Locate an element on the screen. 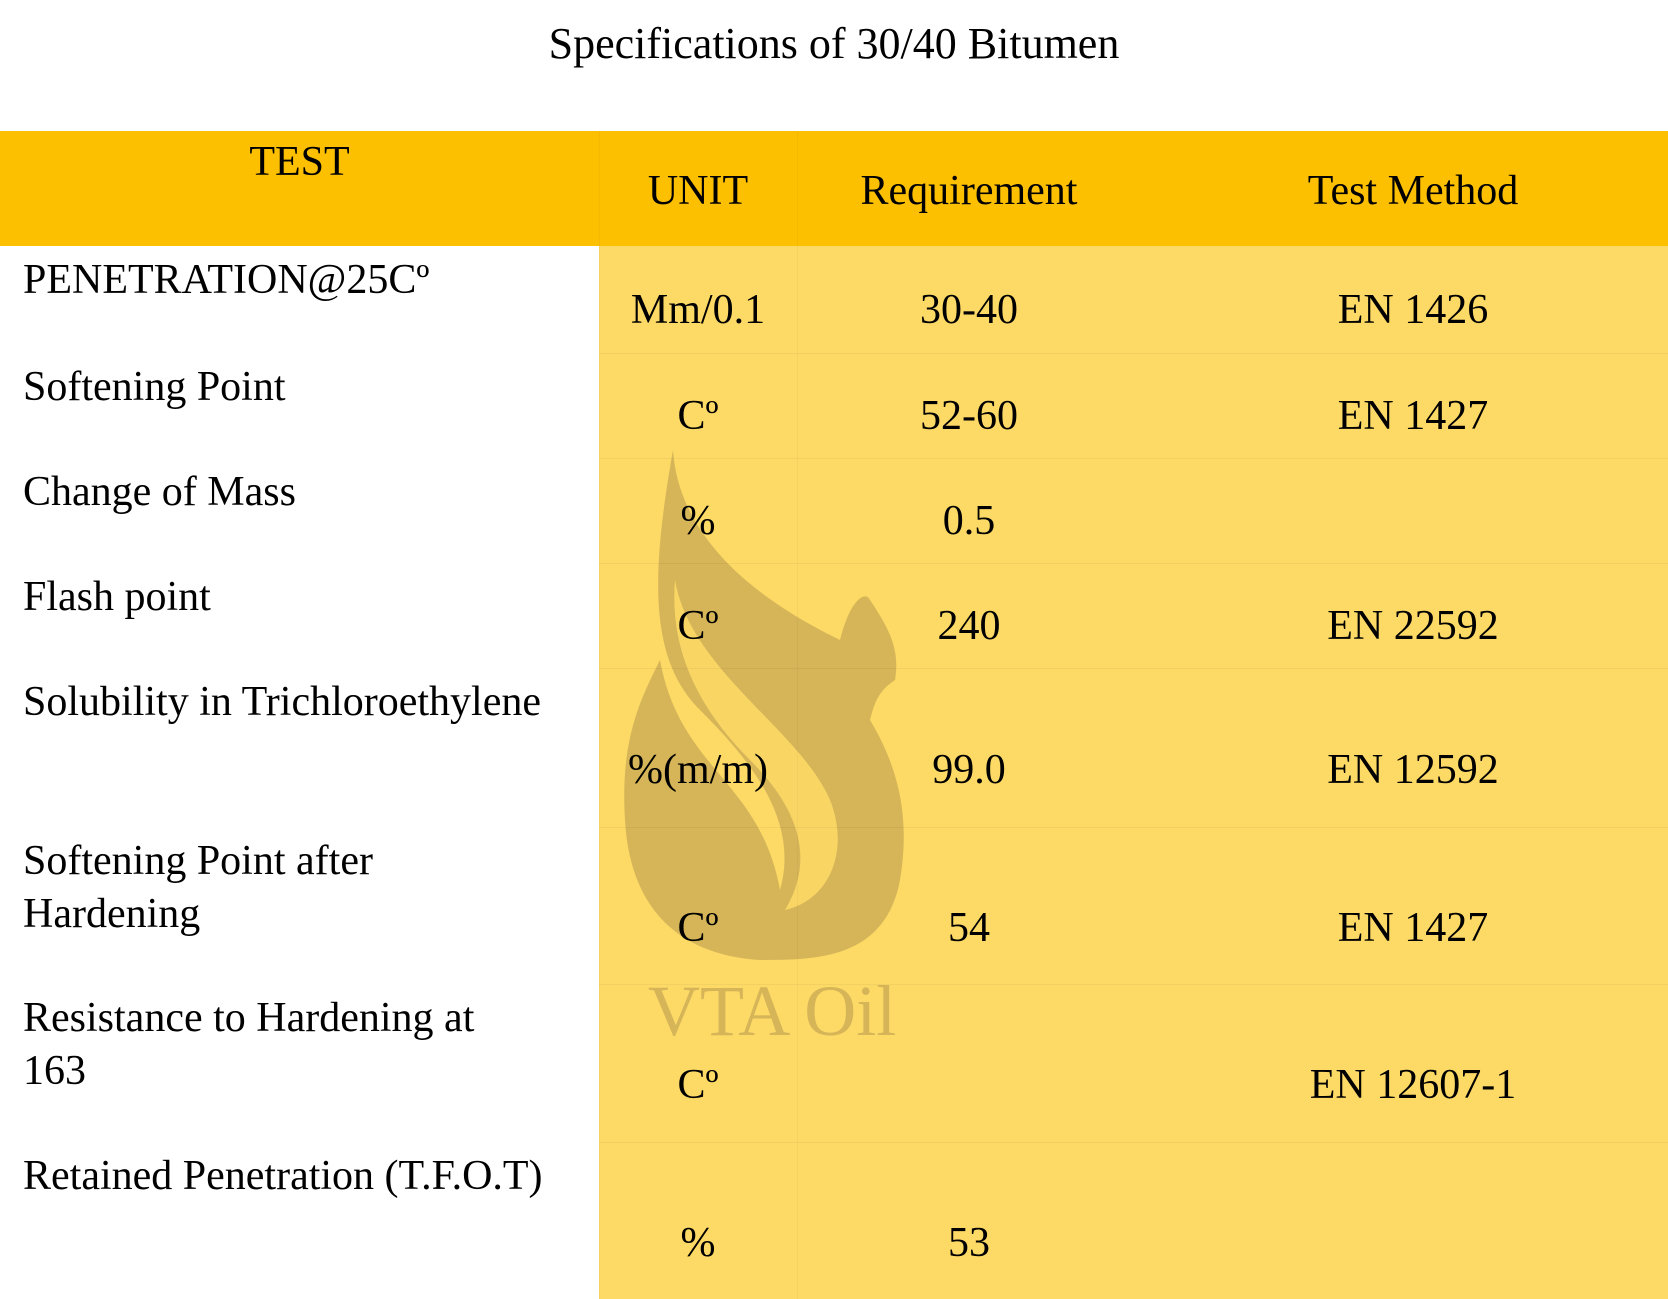 This screenshot has width=1668, height=1299. page-title: Specifications of 30/40 Bitumen is located at coordinates (834, 43).